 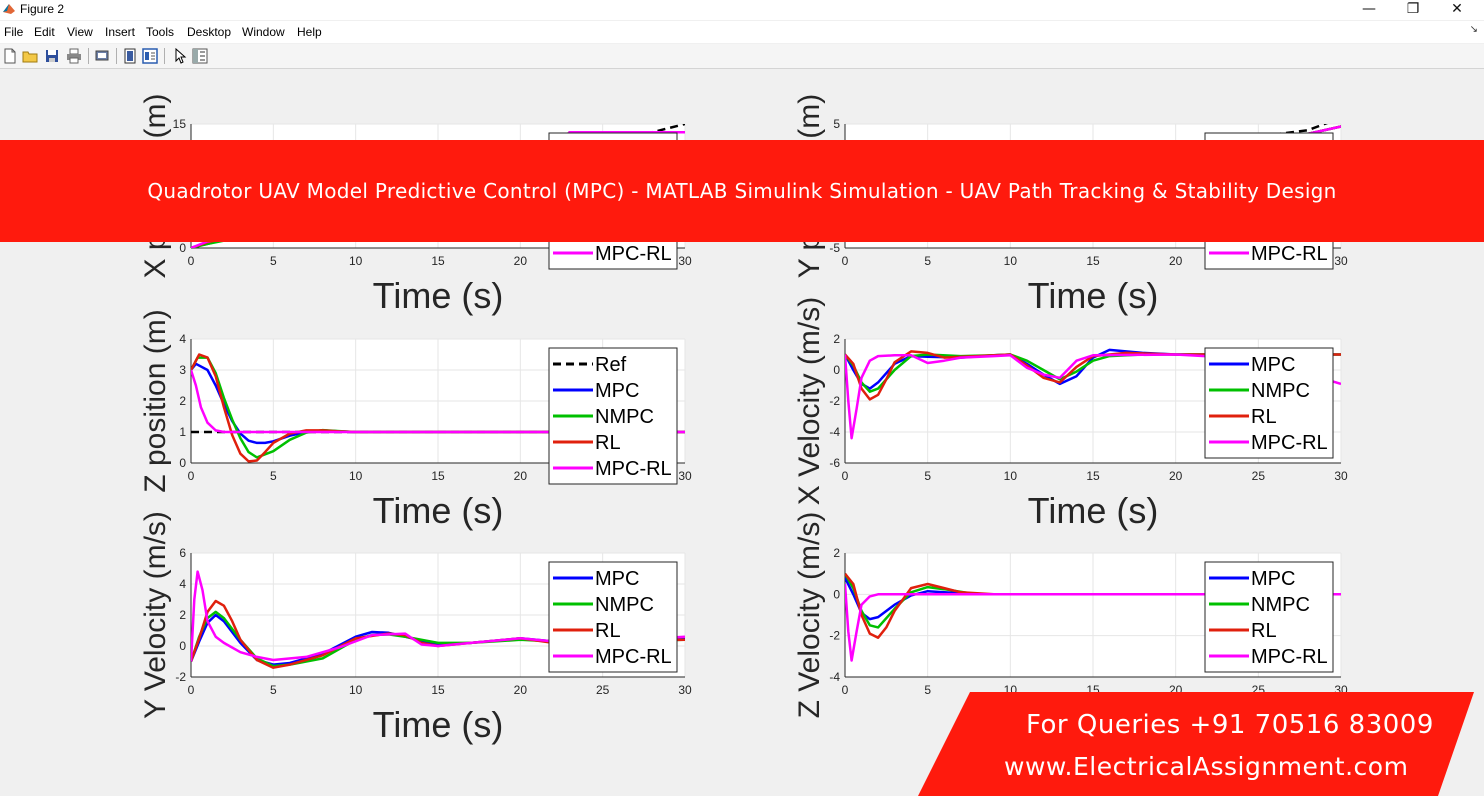 I want to click on menu-insert: Insert, so click(x=120, y=32).